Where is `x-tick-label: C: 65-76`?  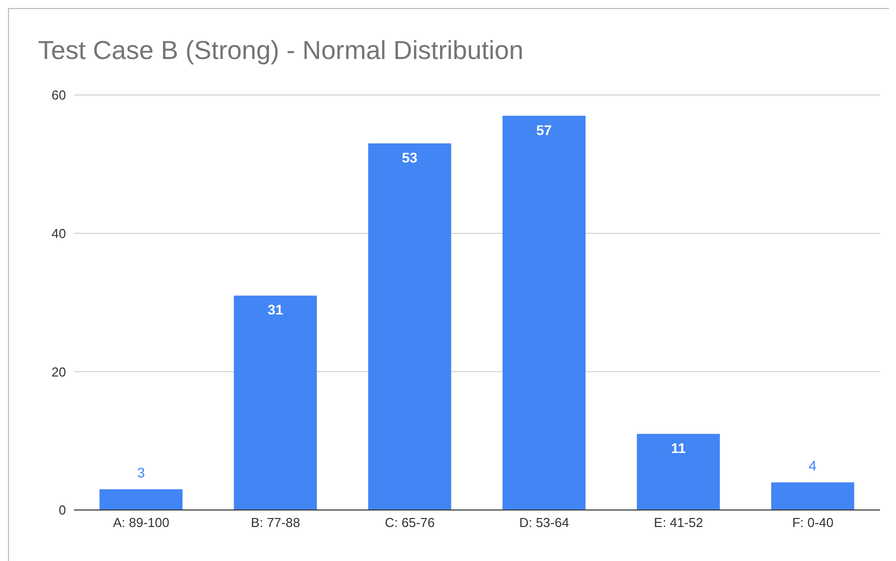
x-tick-label: C: 65-76 is located at coordinates (409, 522).